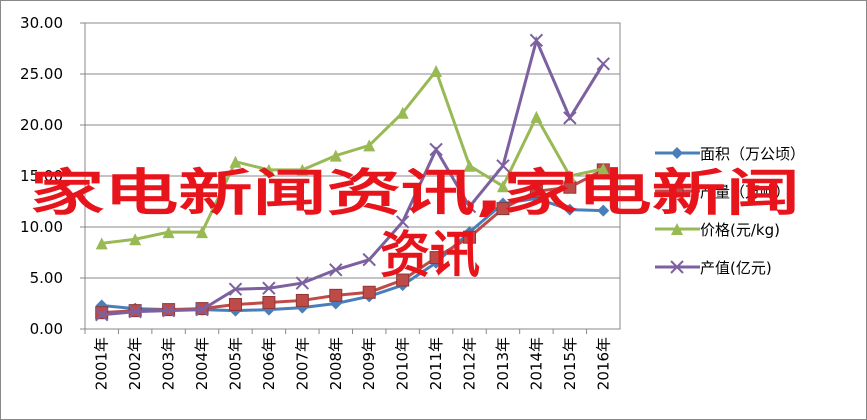  What do you see at coordinates (41, 74) in the screenshot?
I see `y-tick-label: 25.00` at bounding box center [41, 74].